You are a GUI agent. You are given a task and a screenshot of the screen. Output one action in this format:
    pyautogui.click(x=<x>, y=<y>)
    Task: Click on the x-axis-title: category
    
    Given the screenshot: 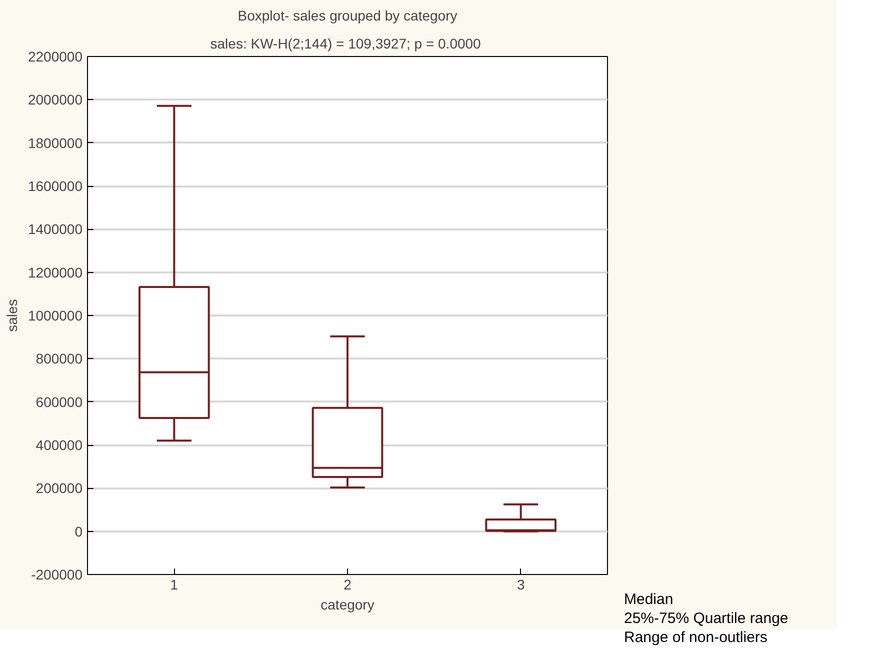 What is the action you would take?
    pyautogui.click(x=347, y=604)
    